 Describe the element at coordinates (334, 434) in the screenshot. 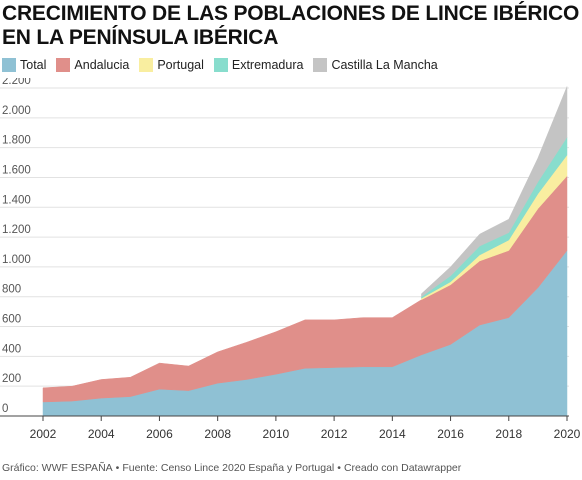

I see `x-tick-label: 2012` at that location.